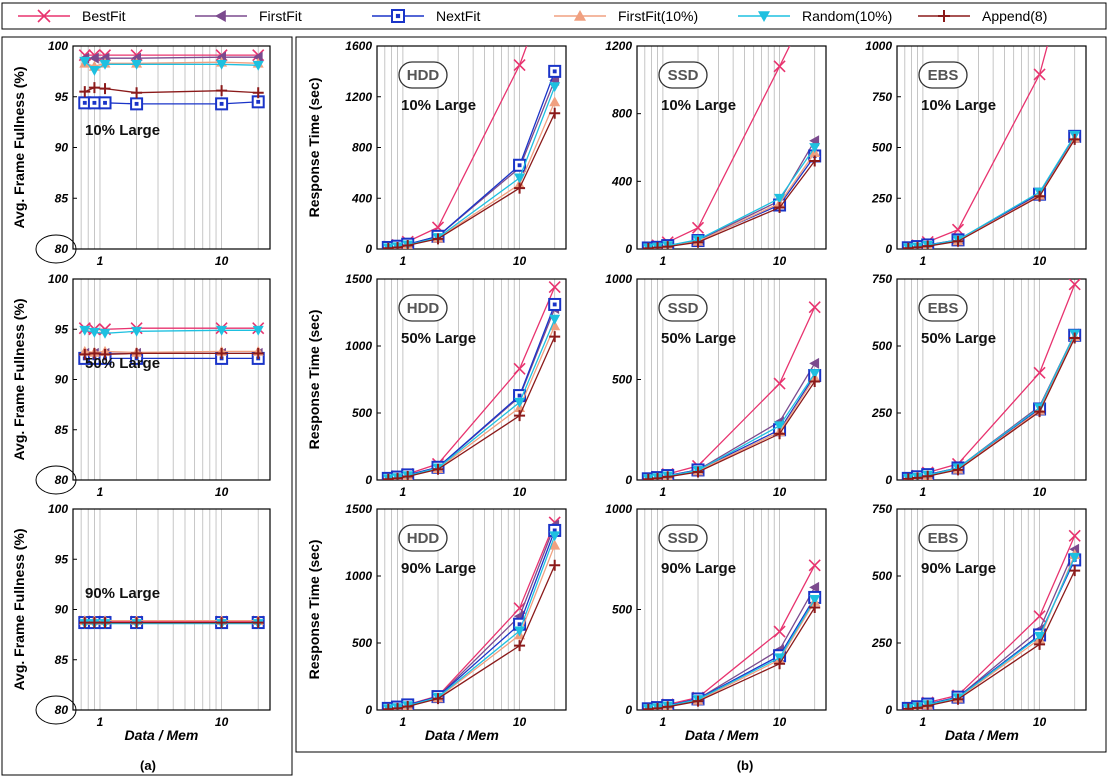 This screenshot has height=780, width=1110. Describe the element at coordinates (58, 46) in the screenshot. I see `ytick-label: 100` at that location.